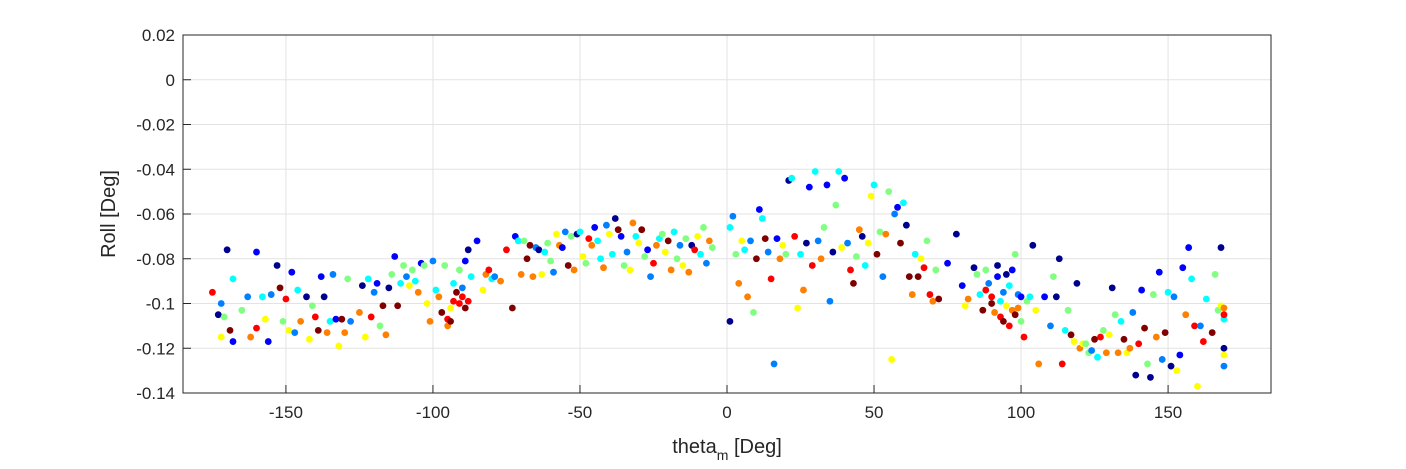 Image resolution: width=1406 pixels, height=469 pixels. What do you see at coordinates (286, 412) in the screenshot?
I see `x-tick-label: -150` at bounding box center [286, 412].